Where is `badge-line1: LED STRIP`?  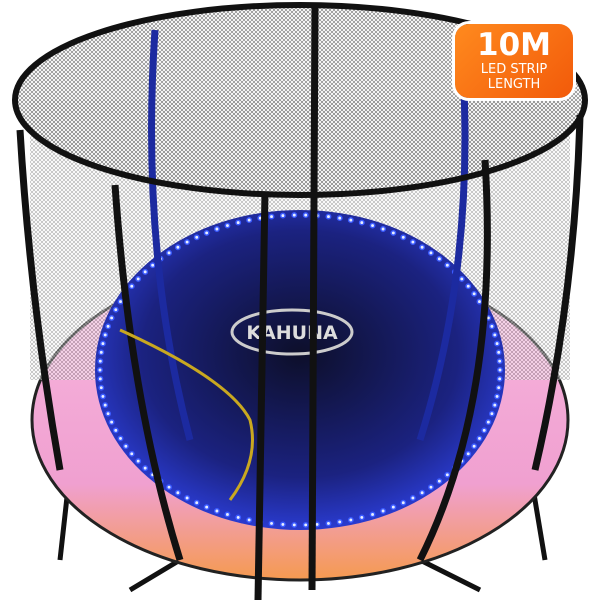 badge-line1: LED STRIP is located at coordinates (514, 69).